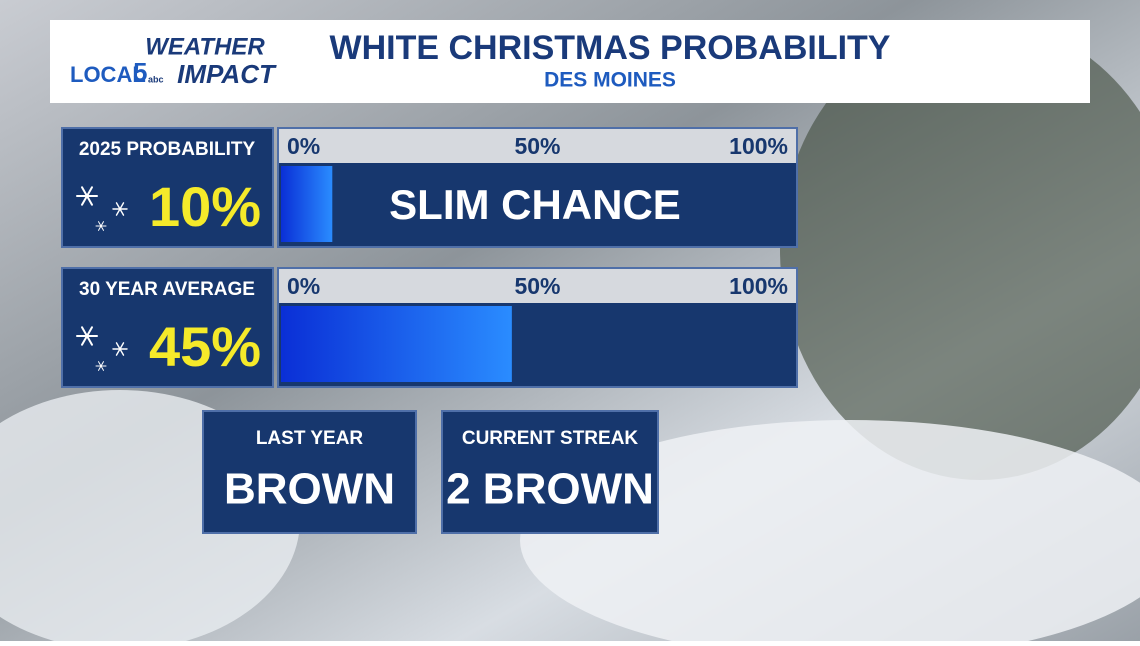  What do you see at coordinates (309, 489) in the screenshot?
I see `box-value: BROWN` at bounding box center [309, 489].